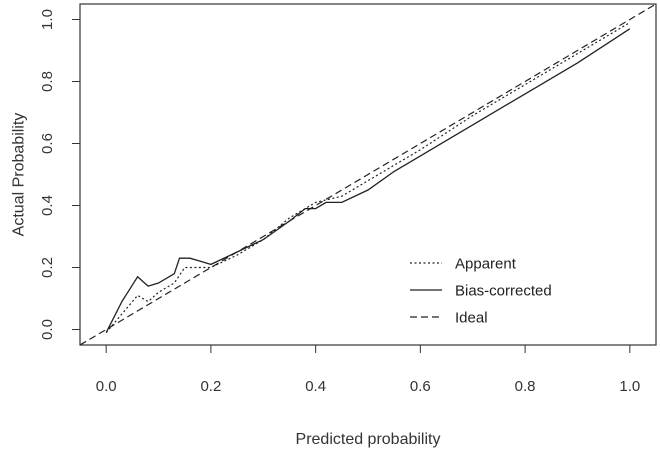  I want to click on legend-label: Bias-corrected, so click(503, 290).